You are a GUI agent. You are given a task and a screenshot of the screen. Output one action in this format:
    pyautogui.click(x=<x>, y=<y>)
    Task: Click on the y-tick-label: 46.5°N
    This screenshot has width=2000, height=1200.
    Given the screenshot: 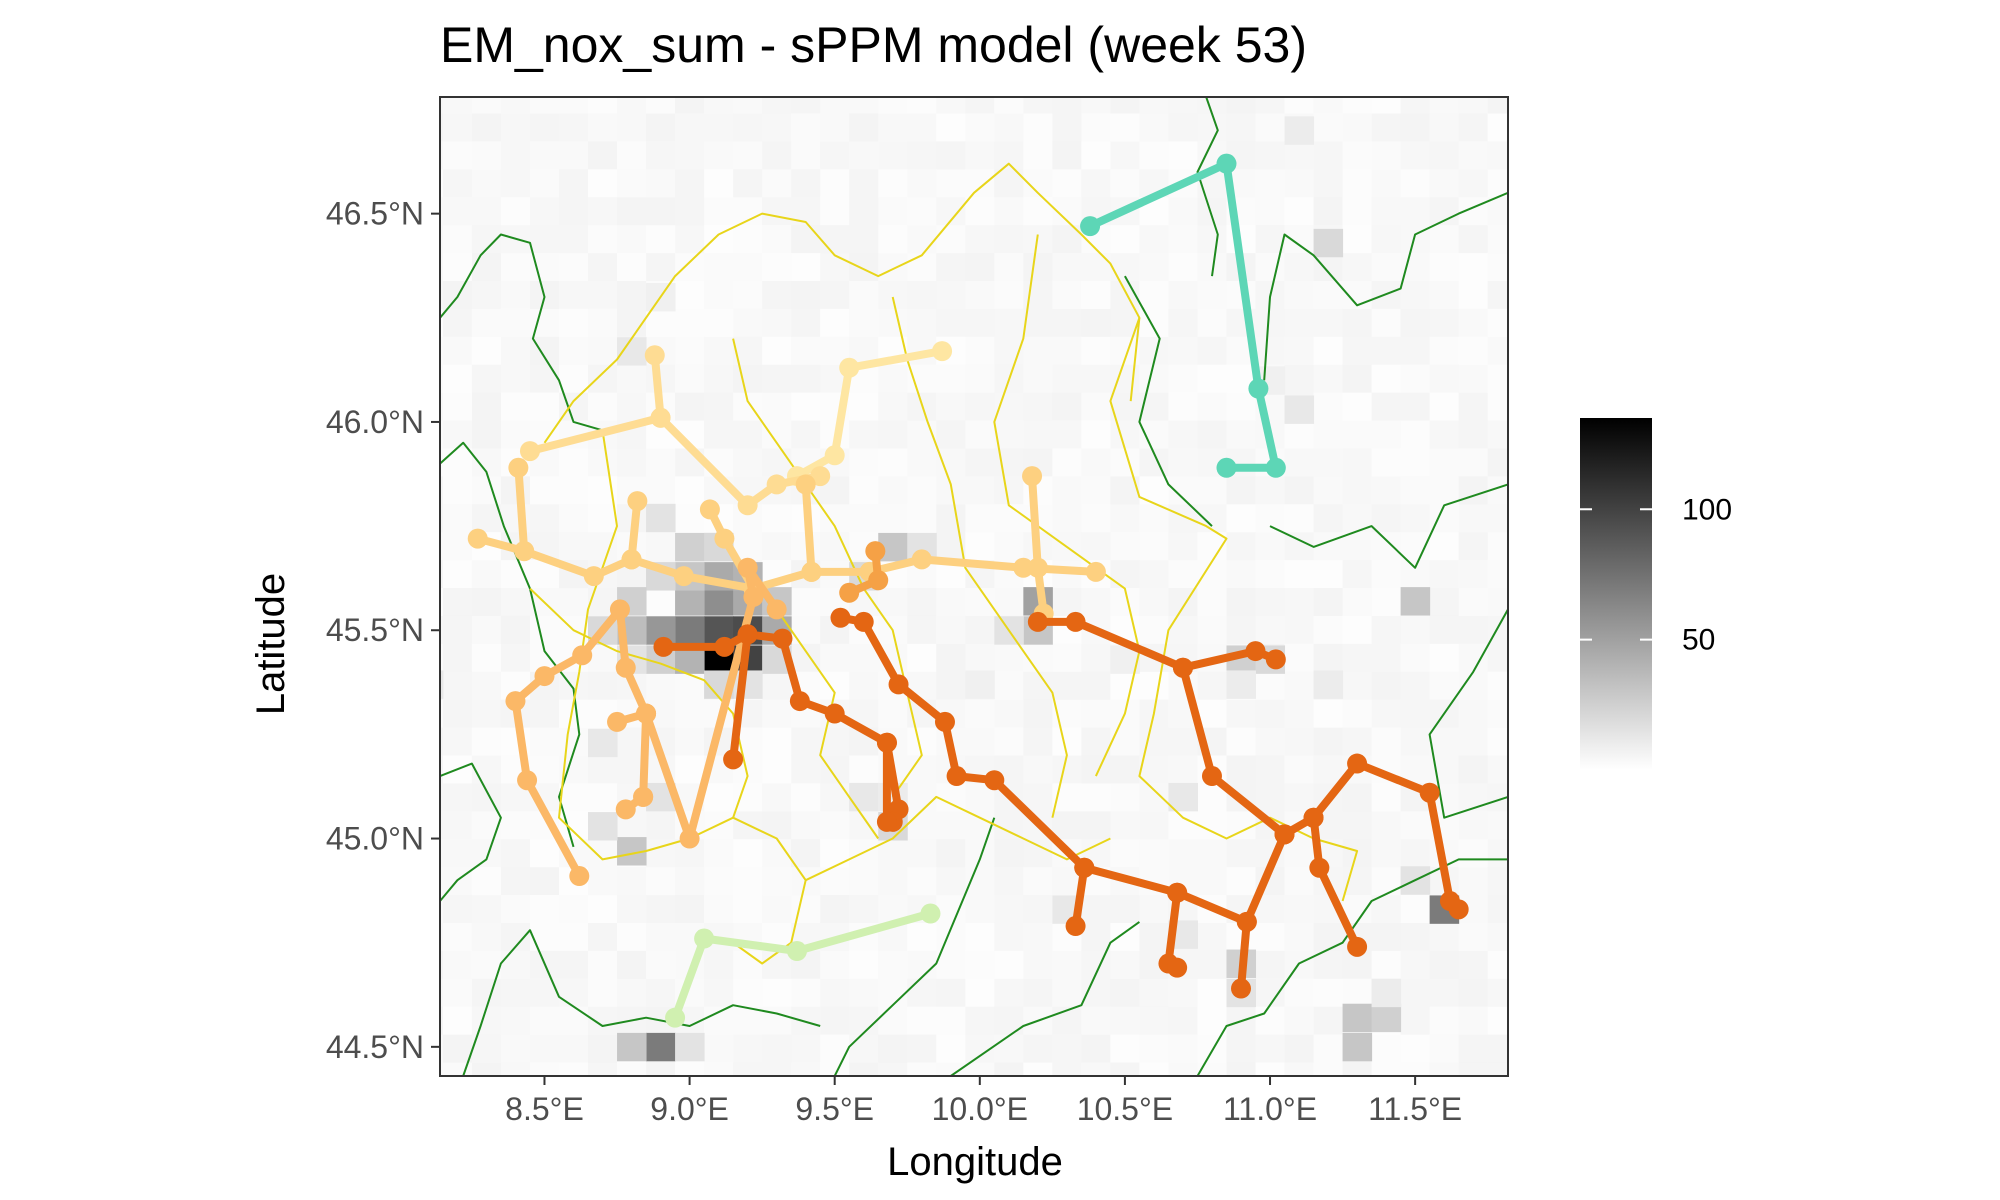 What is the action you would take?
    pyautogui.click(x=375, y=214)
    